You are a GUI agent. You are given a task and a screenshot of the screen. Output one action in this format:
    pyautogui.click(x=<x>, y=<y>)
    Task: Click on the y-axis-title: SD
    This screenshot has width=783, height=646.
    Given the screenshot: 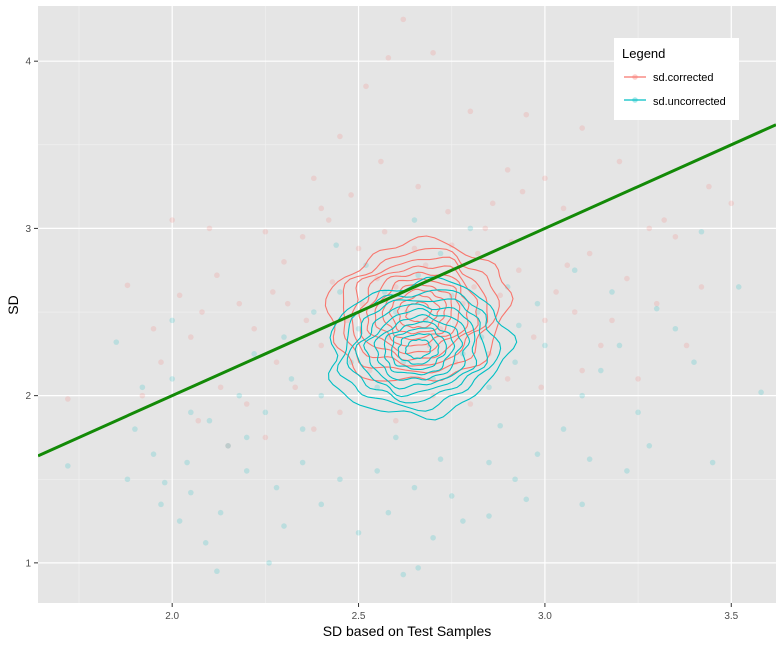 What is the action you would take?
    pyautogui.click(x=13, y=304)
    